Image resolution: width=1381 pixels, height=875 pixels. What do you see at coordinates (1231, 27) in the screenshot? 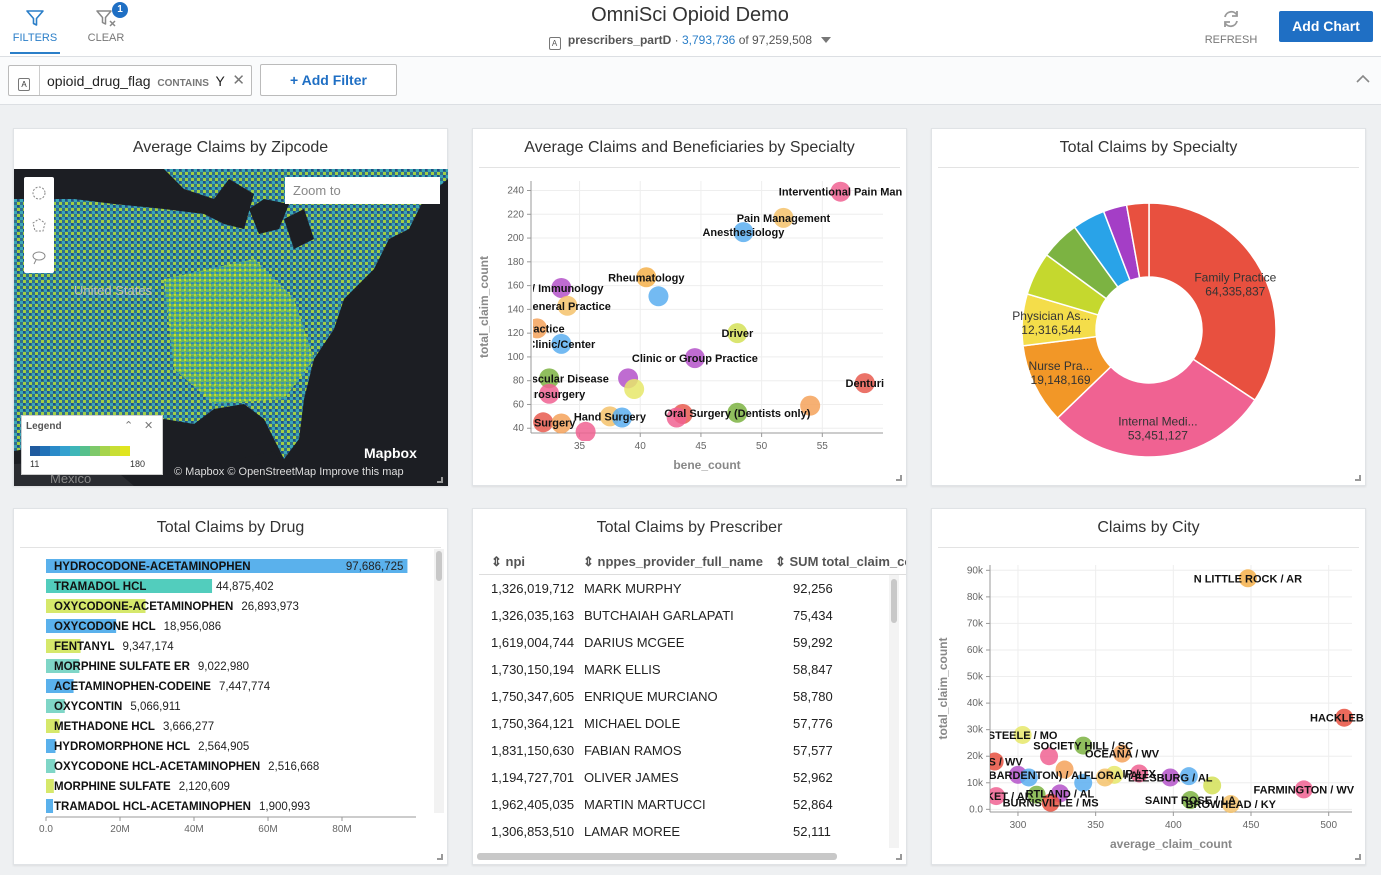
I see `refresh-button: REFRESH` at bounding box center [1231, 27].